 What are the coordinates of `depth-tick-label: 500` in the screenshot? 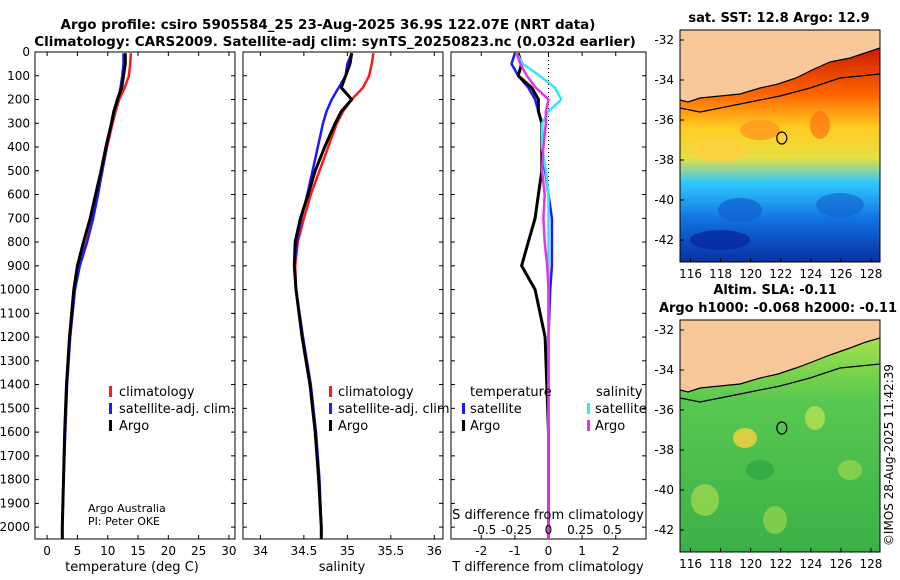 It's located at (18, 171).